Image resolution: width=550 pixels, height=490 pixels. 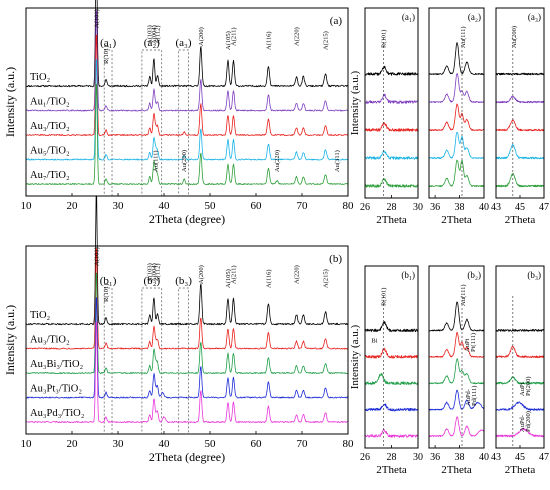 What do you see at coordinates (355, 102) in the screenshot?
I see `y-axis-label: Intensity (a.u.)` at bounding box center [355, 102].